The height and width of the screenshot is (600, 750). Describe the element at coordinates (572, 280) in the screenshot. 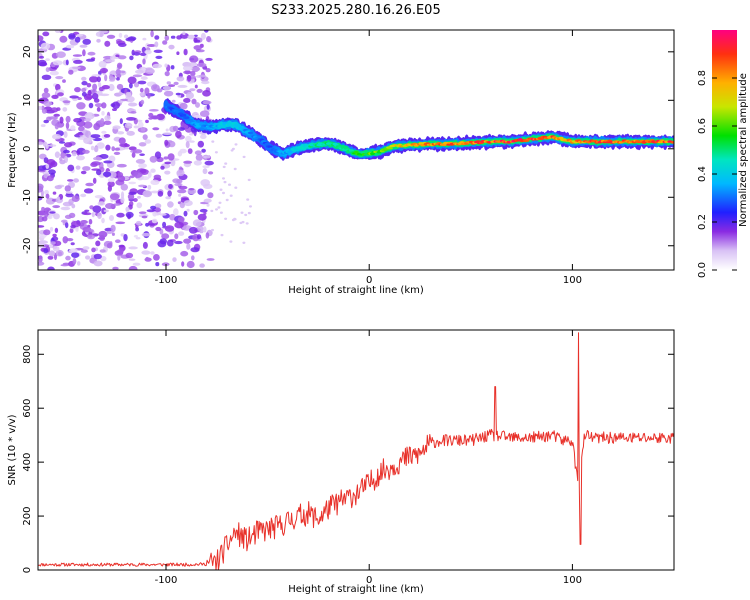

I see `x-tick-label: 100` at that location.